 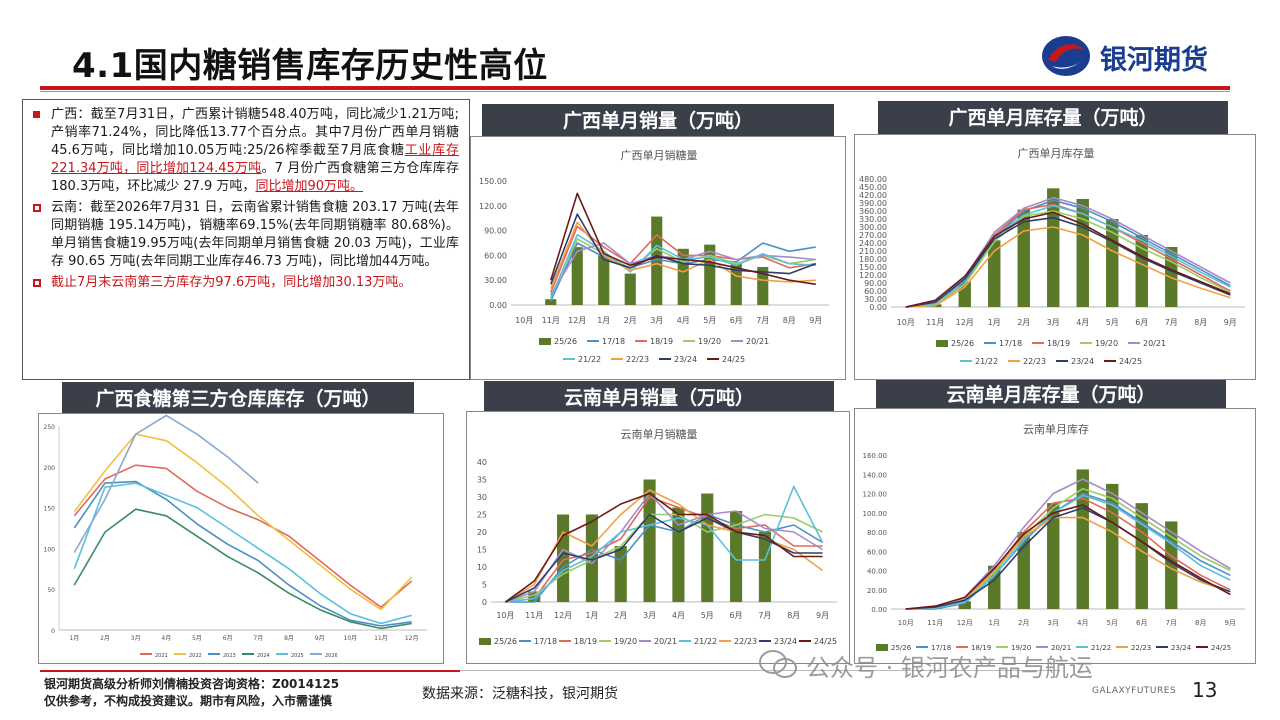 I want to click on y-tick-label: 450.00, so click(x=873, y=187).